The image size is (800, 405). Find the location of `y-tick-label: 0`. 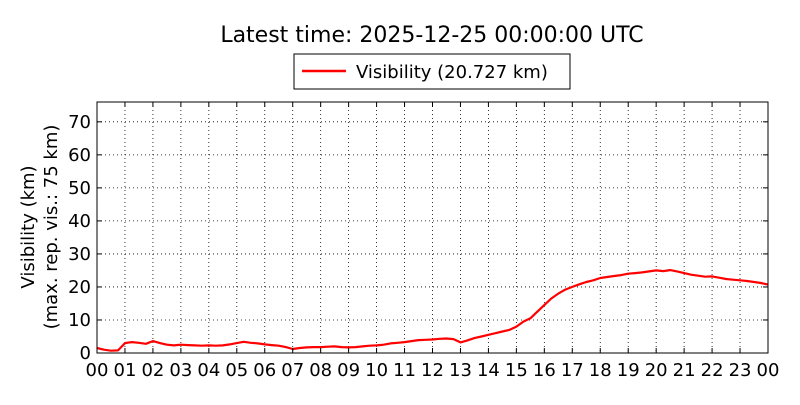

y-tick-label: 0 is located at coordinates (85, 353).